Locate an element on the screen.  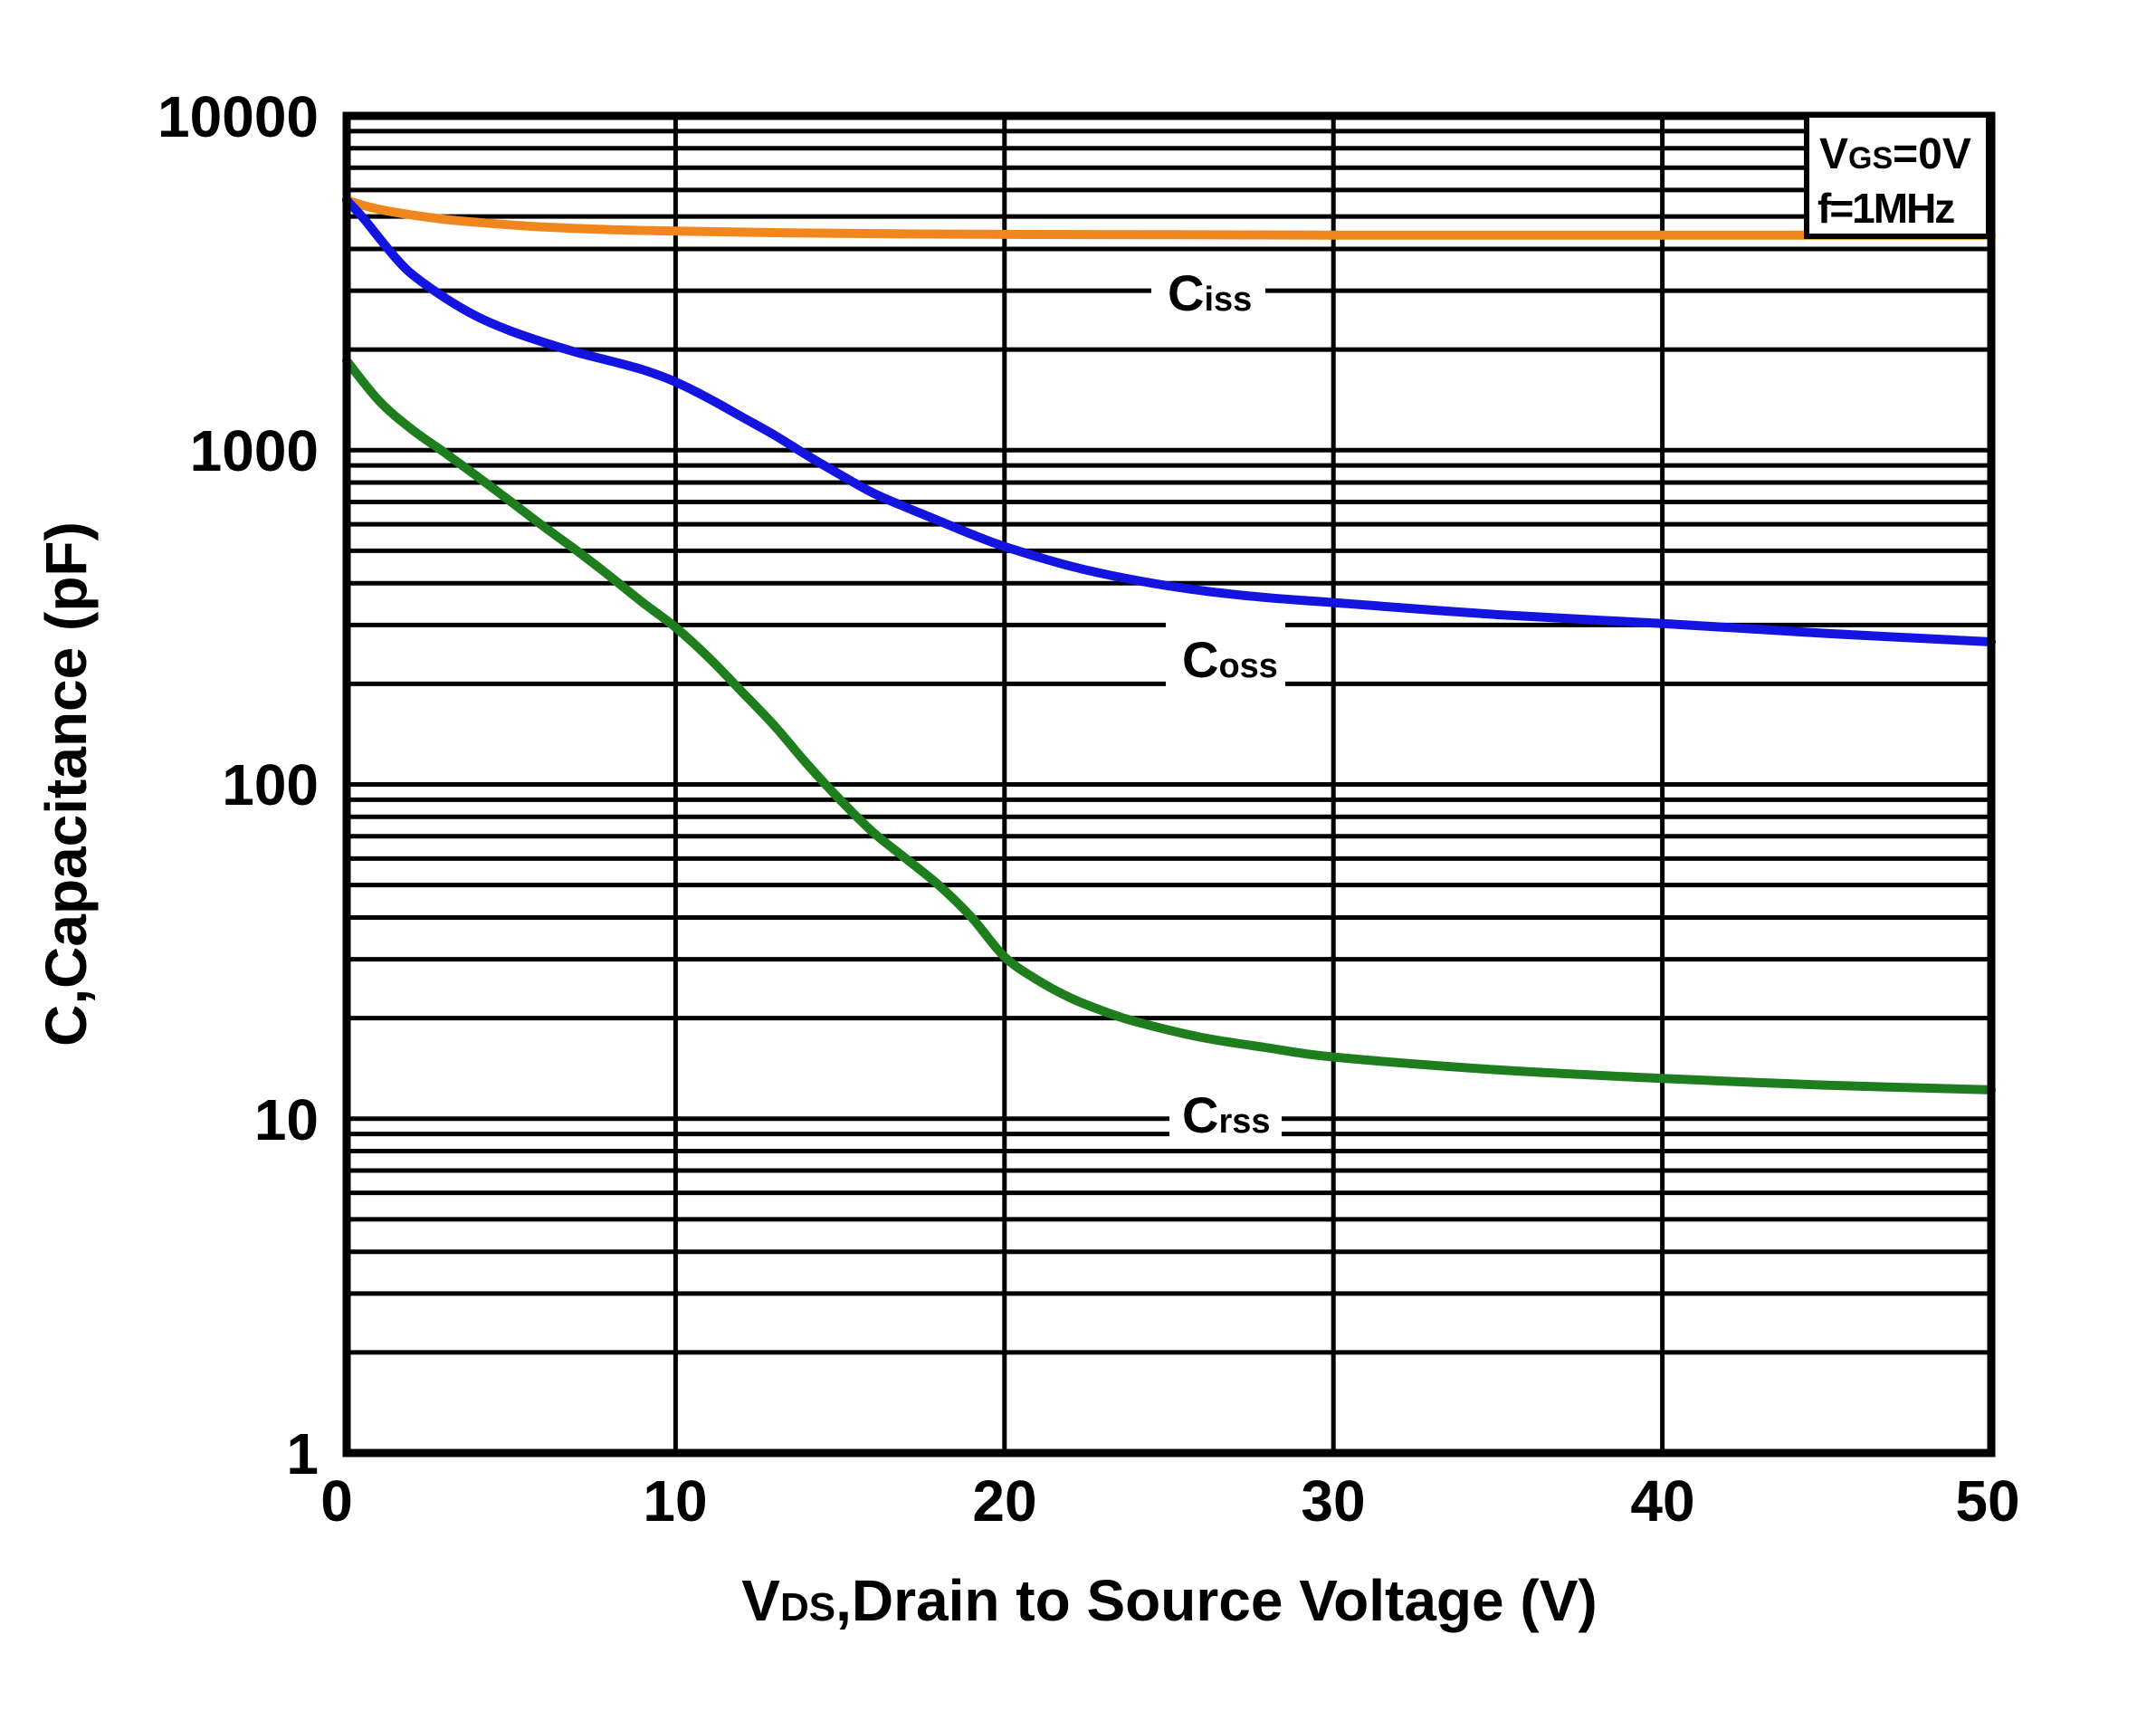
conditions-box-frame is located at coordinates (1898, 175).